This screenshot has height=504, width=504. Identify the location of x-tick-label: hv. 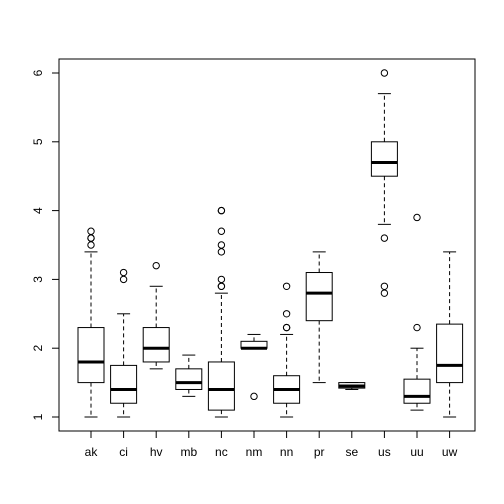
(156, 452).